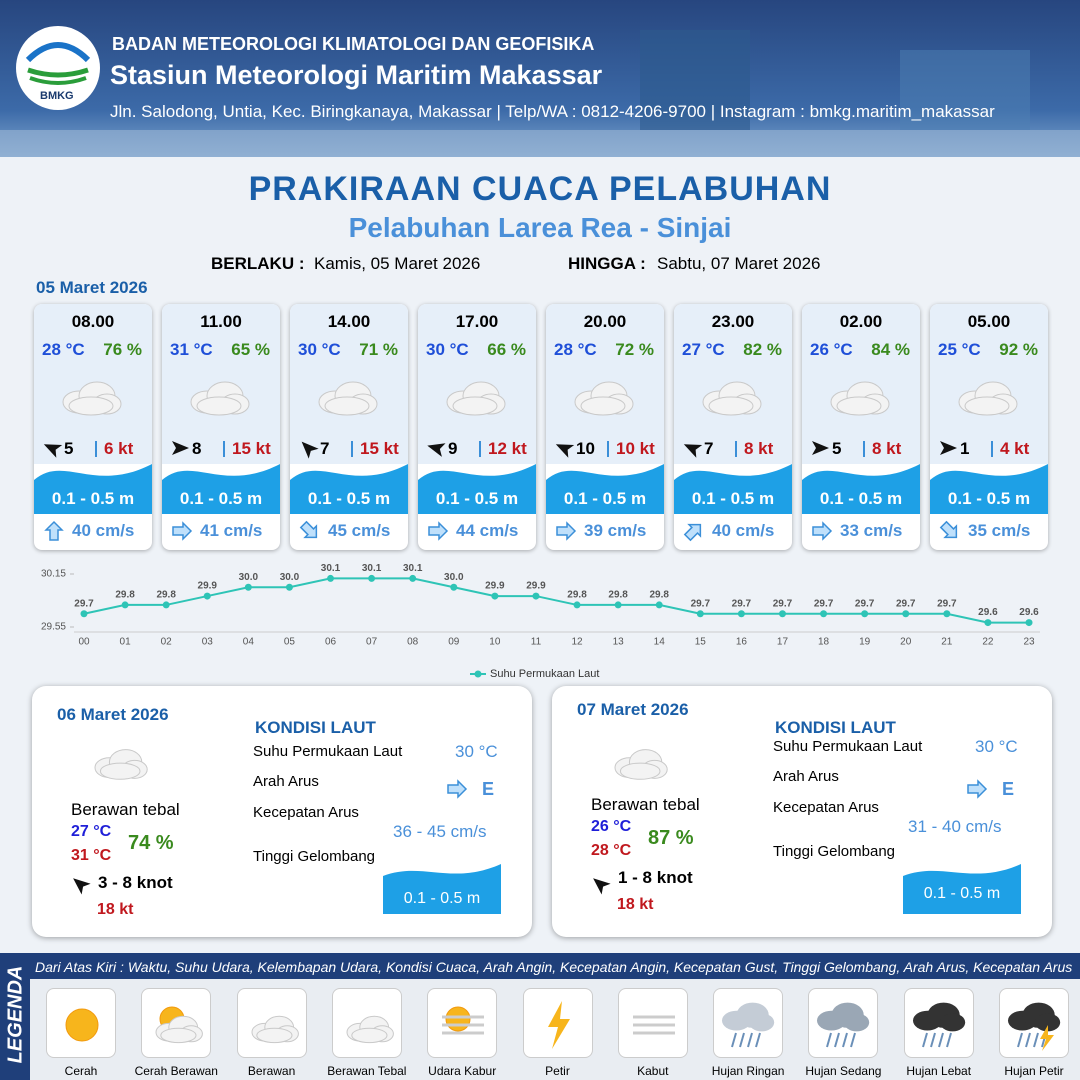  What do you see at coordinates (762, 349) in the screenshot?
I see `humidity: 82 %` at bounding box center [762, 349].